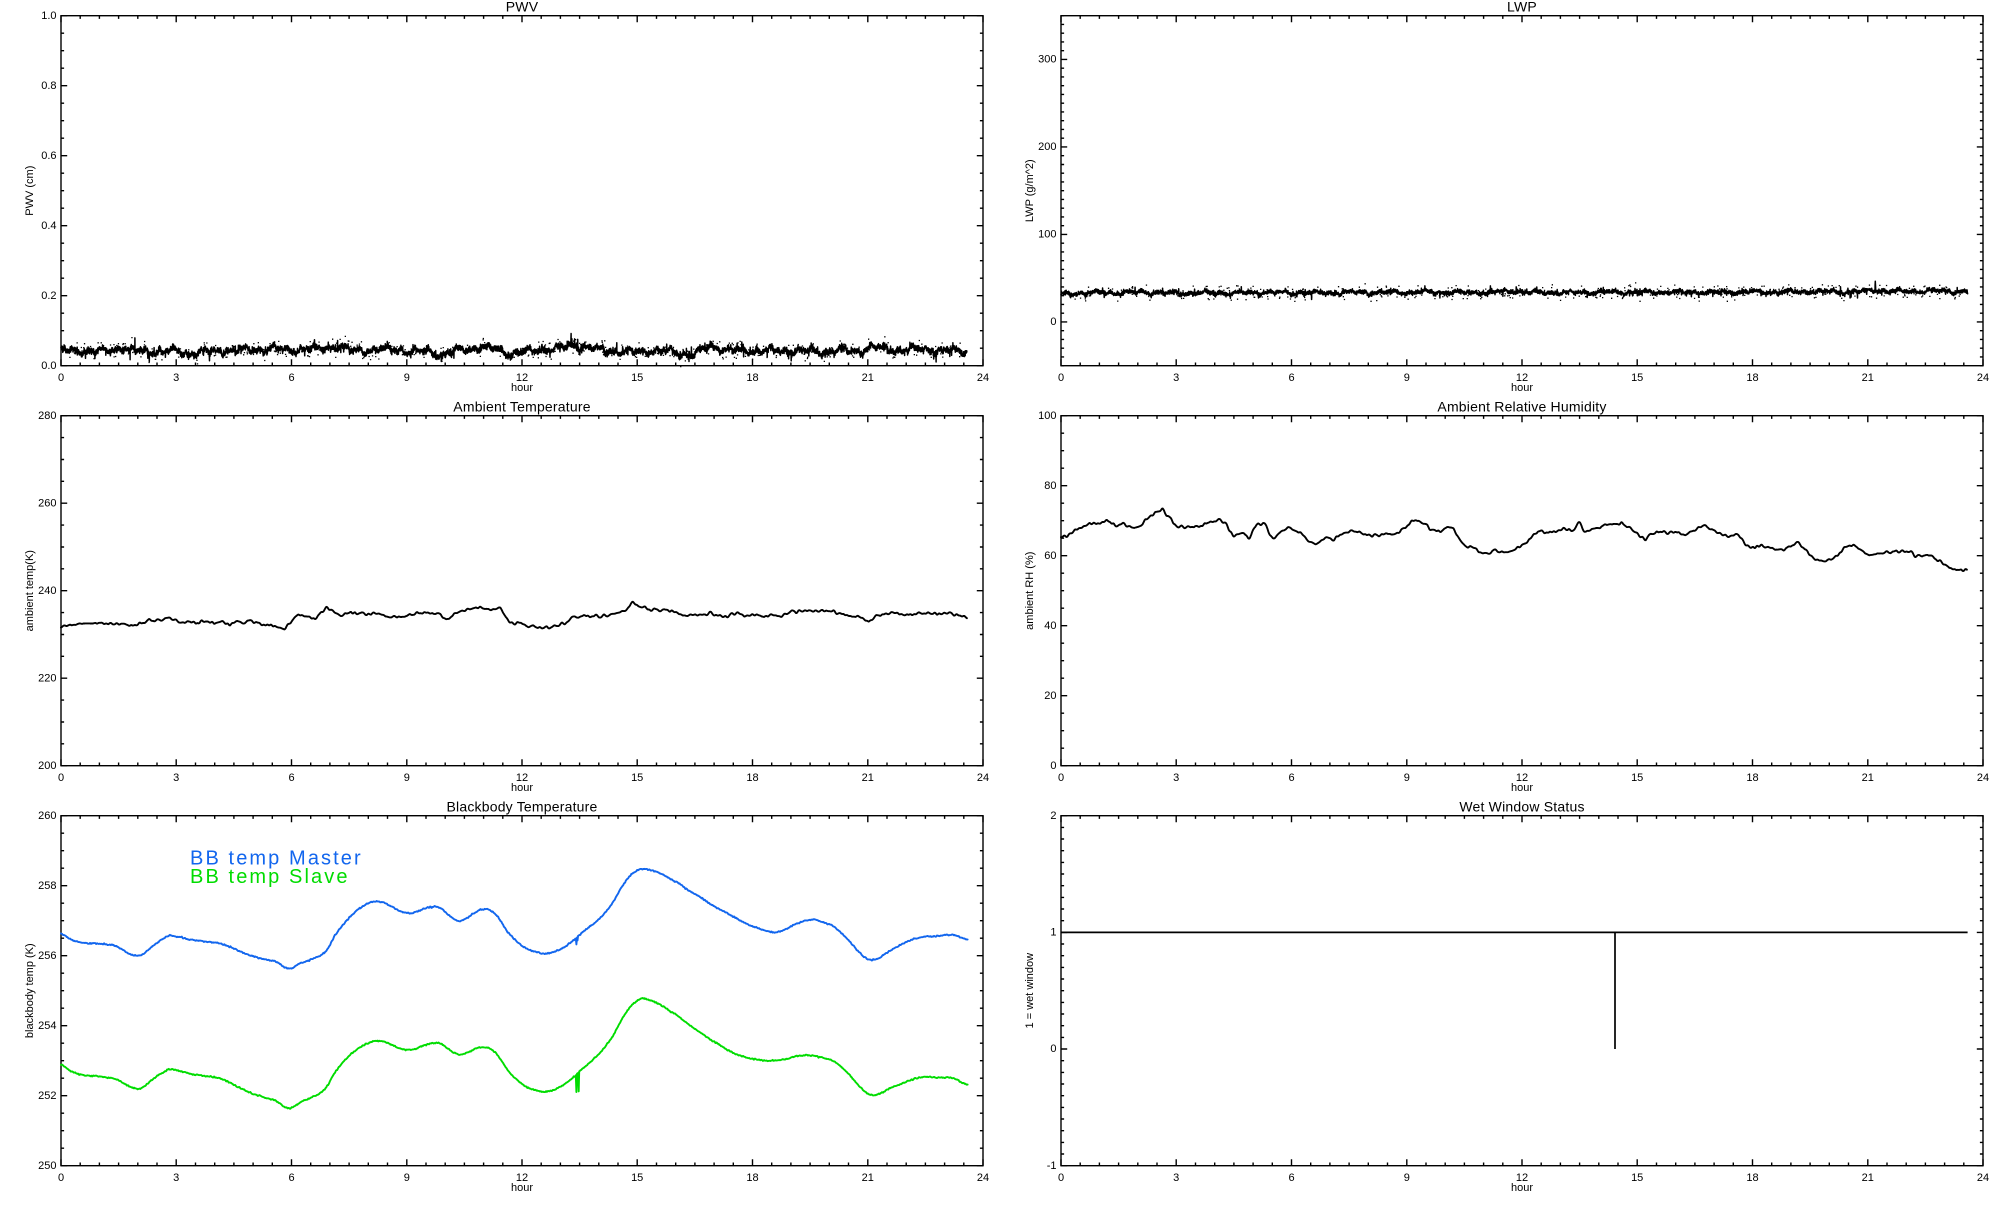 This screenshot has width=2000, height=1205. Describe the element at coordinates (1053, 933) in the screenshot. I see `svg-text: 1` at that location.